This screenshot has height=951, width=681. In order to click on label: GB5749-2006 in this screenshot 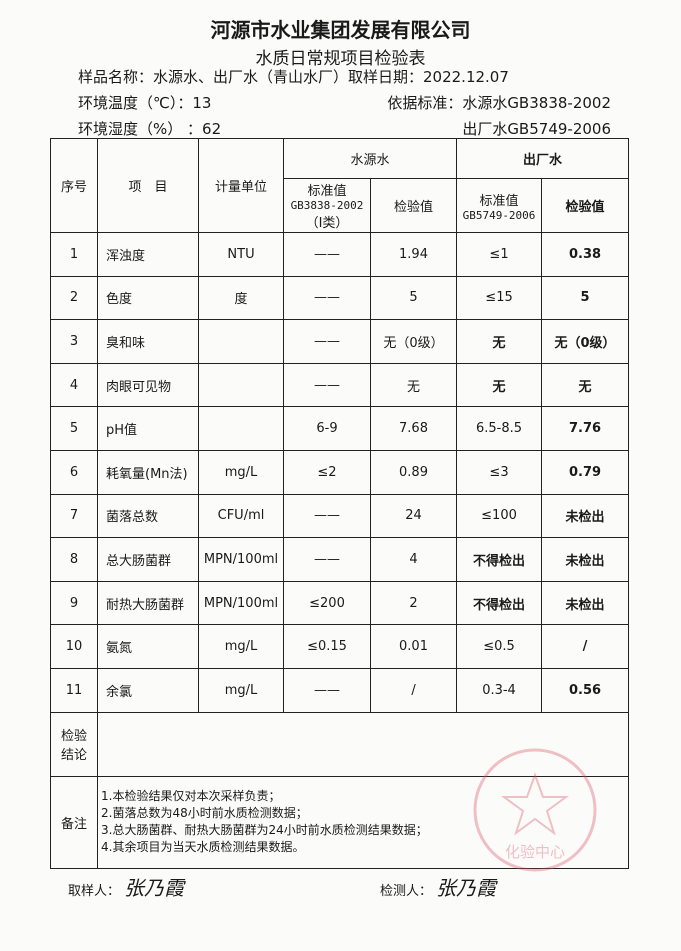, I will do `click(499, 215)`.